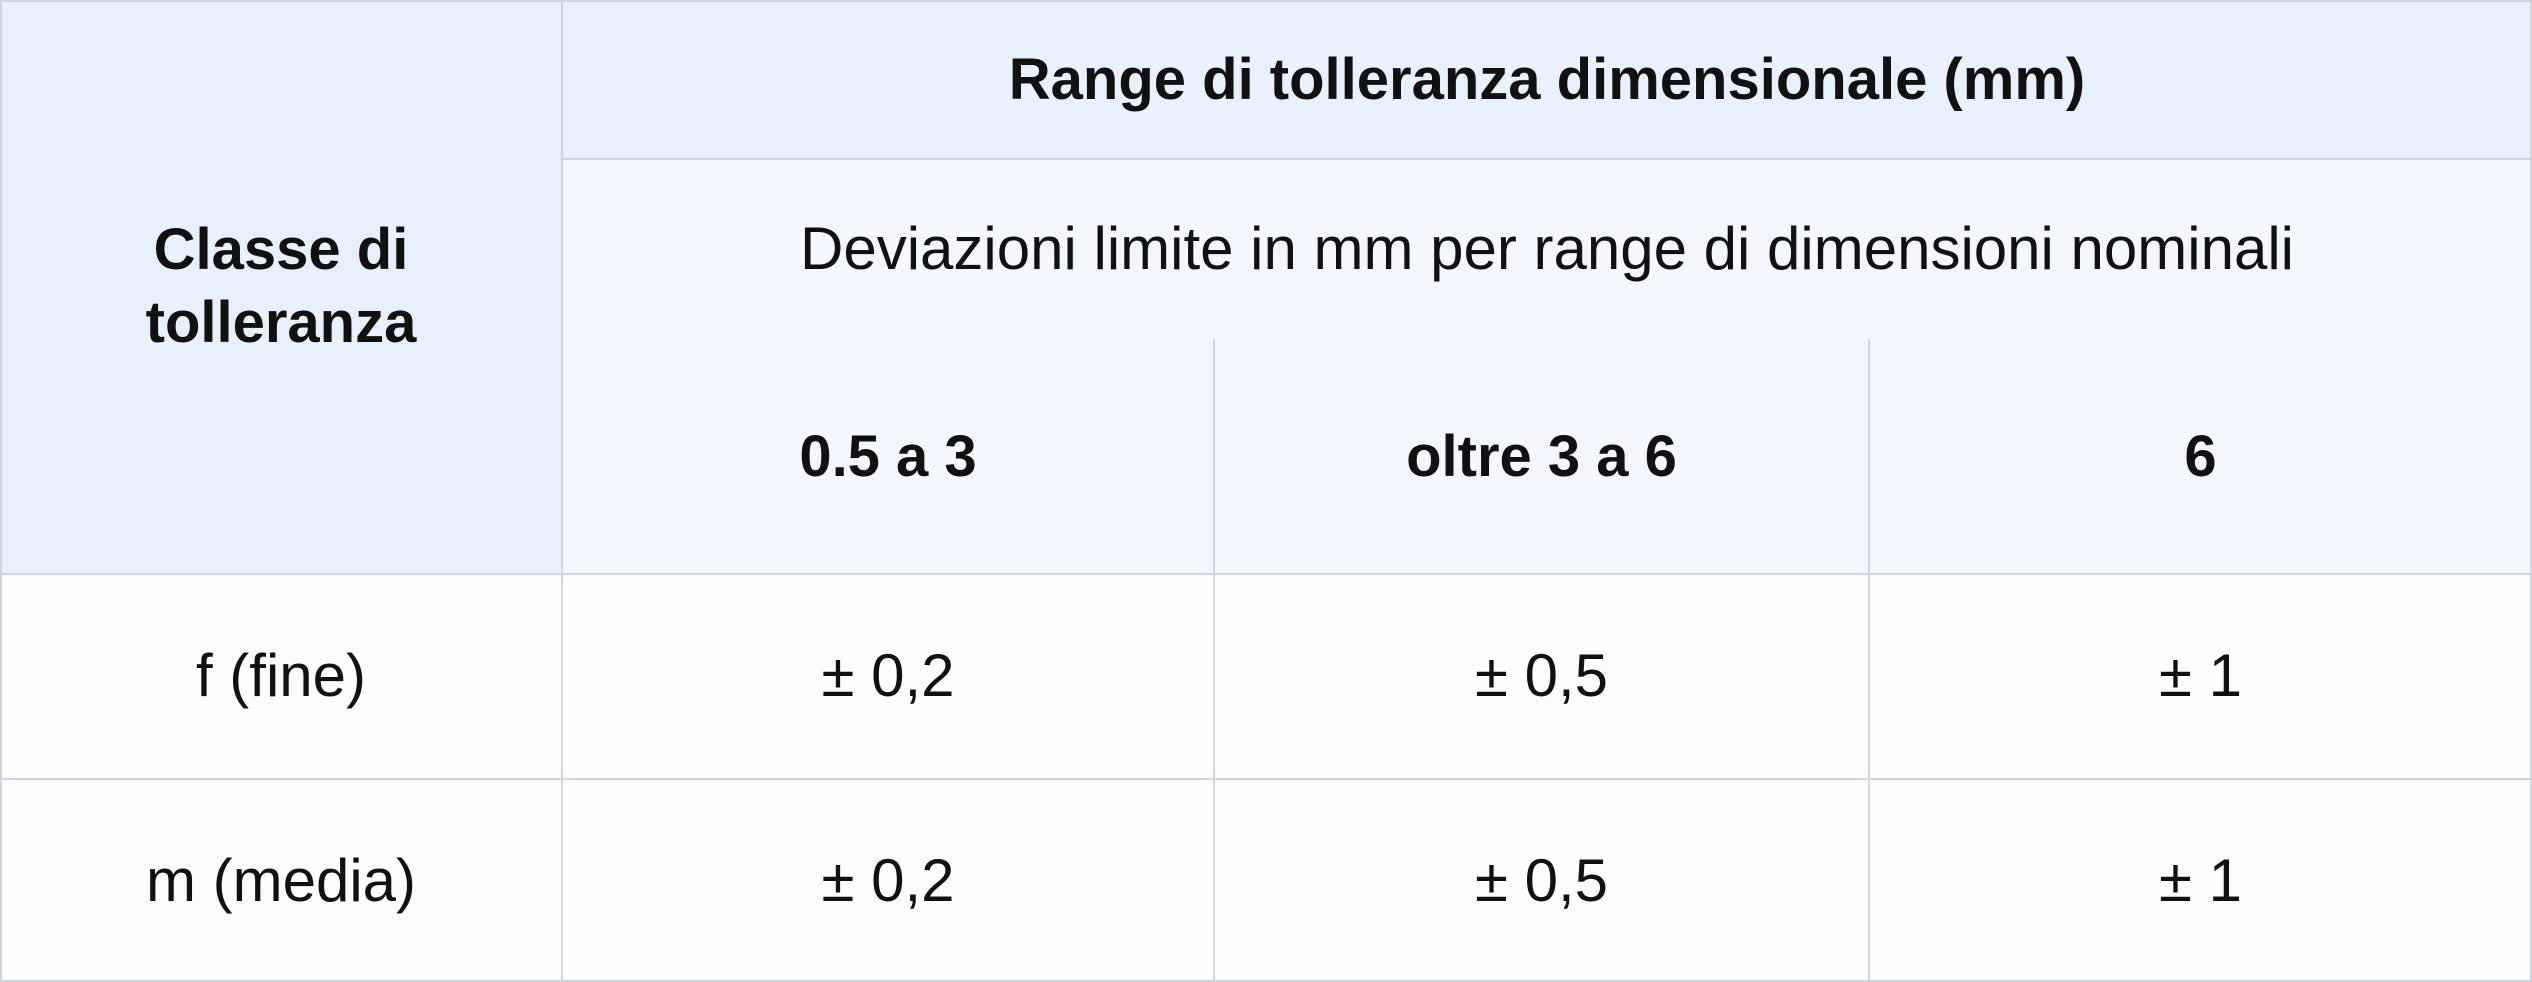  I want to click on row-header: Classe di tolleranza, so click(281, 286).